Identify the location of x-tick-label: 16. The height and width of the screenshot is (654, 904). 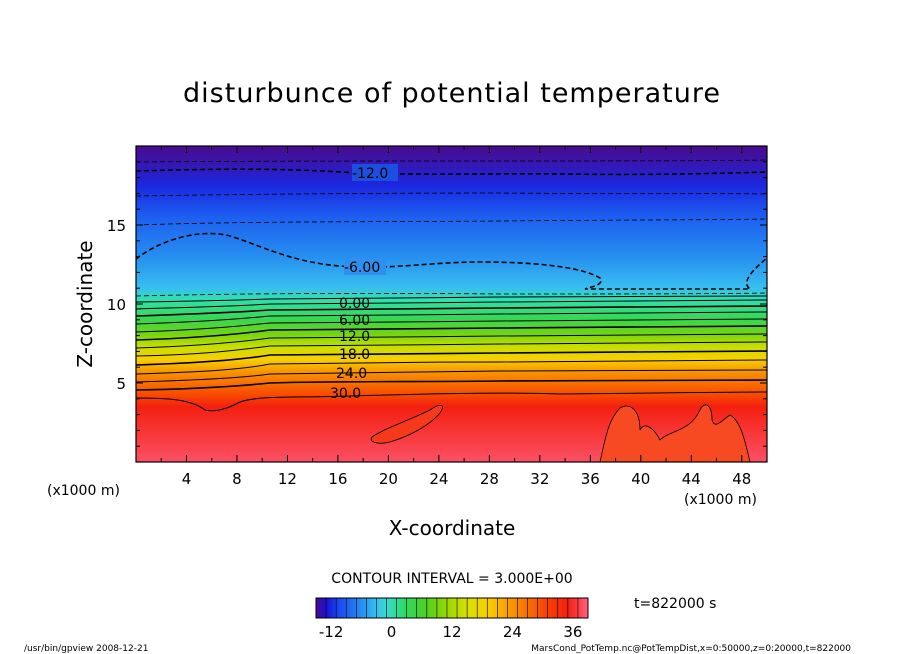
(337, 479).